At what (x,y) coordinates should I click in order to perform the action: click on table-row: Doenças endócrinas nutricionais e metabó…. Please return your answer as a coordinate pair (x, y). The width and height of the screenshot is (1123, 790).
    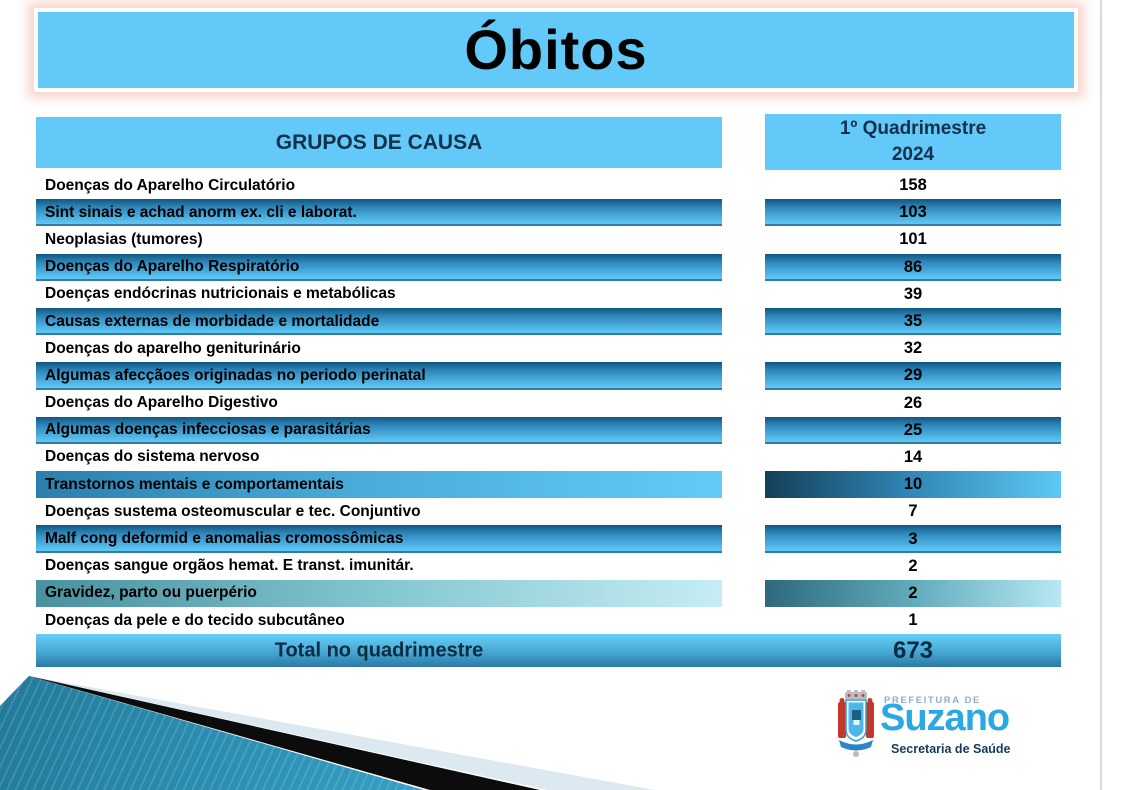
    Looking at the image, I should click on (548, 294).